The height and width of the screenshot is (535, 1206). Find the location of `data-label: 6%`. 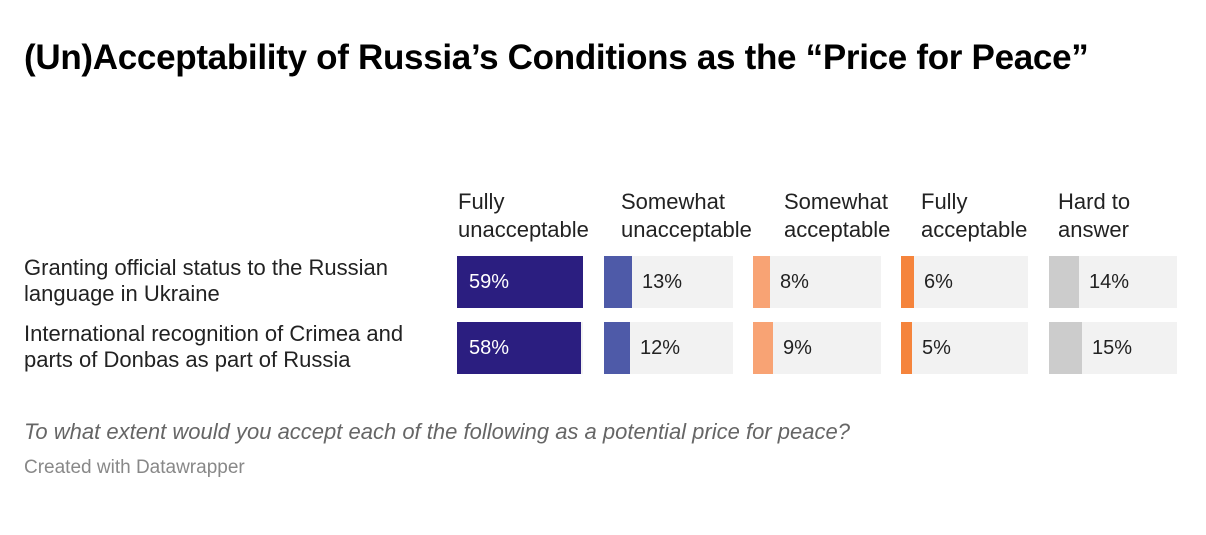

data-label: 6% is located at coordinates (938, 282).